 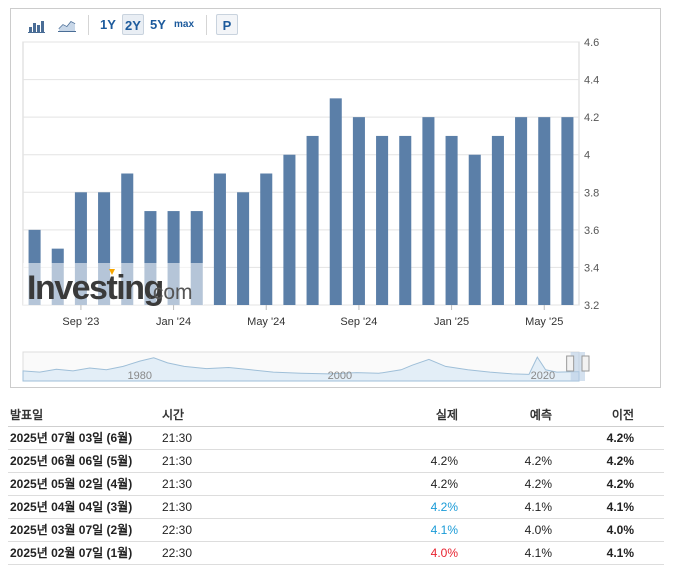 I want to click on table-row: 2025년 03월 07일 (2월) 22:30 4.1% 4.0% 4.0%, so click(x=336, y=530).